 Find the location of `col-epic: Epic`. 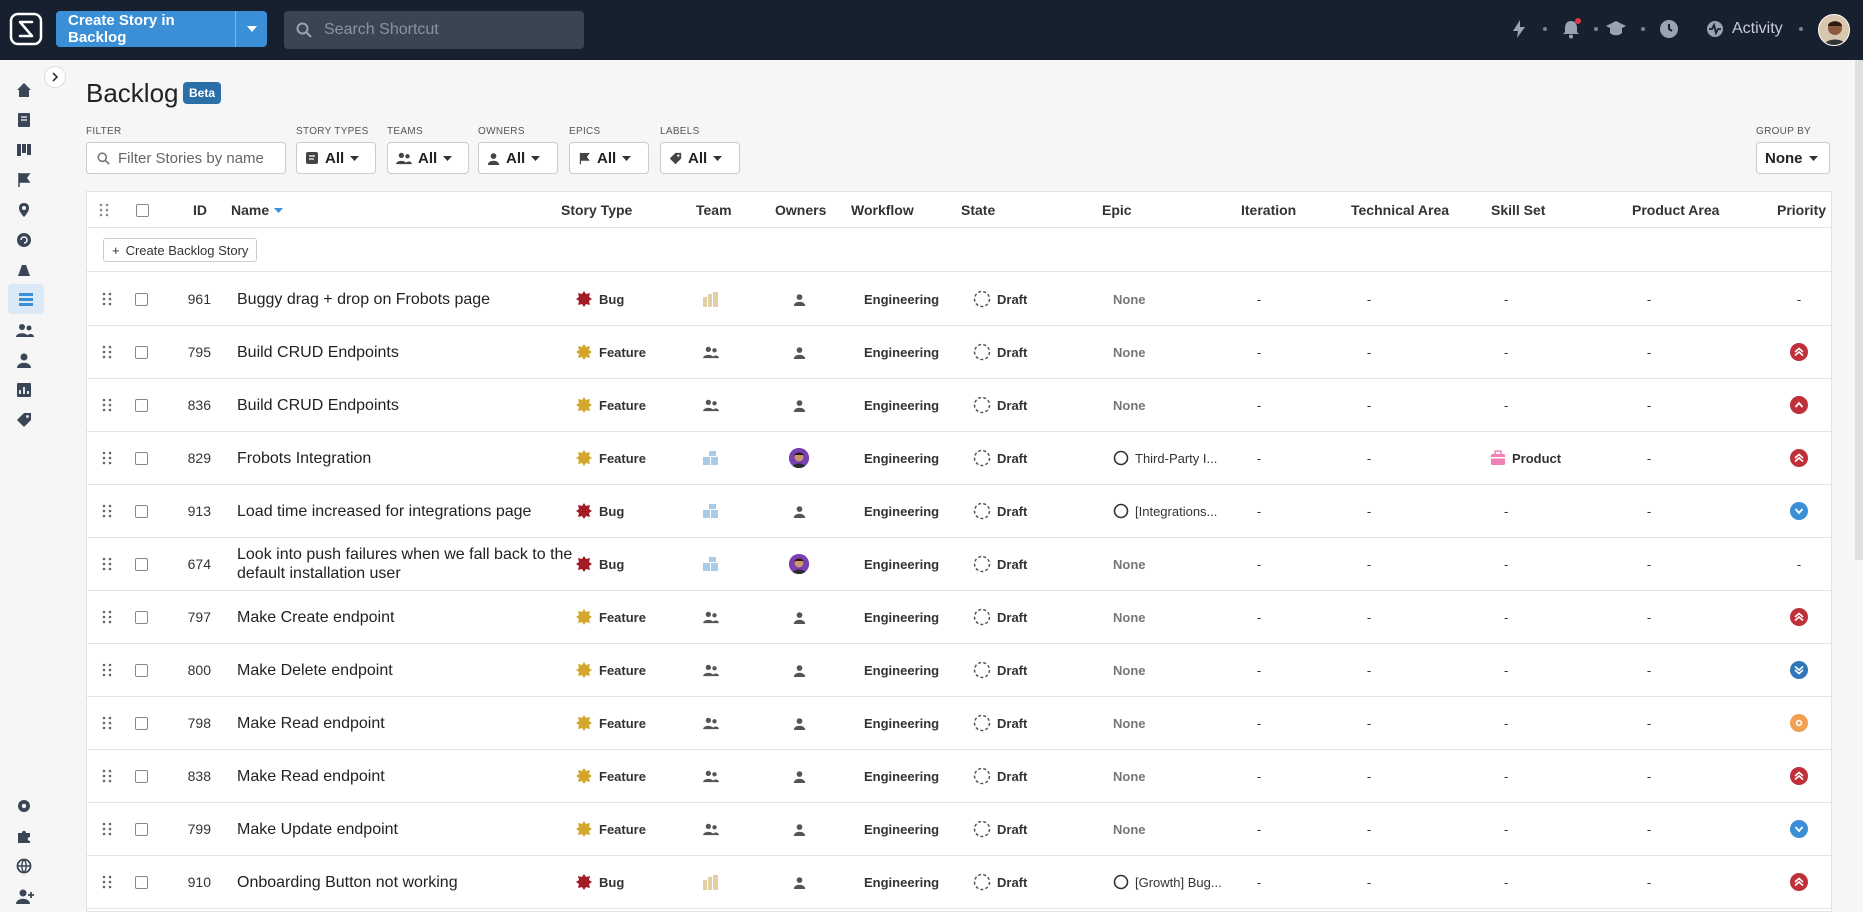

col-epic: Epic is located at coordinates (1117, 210).